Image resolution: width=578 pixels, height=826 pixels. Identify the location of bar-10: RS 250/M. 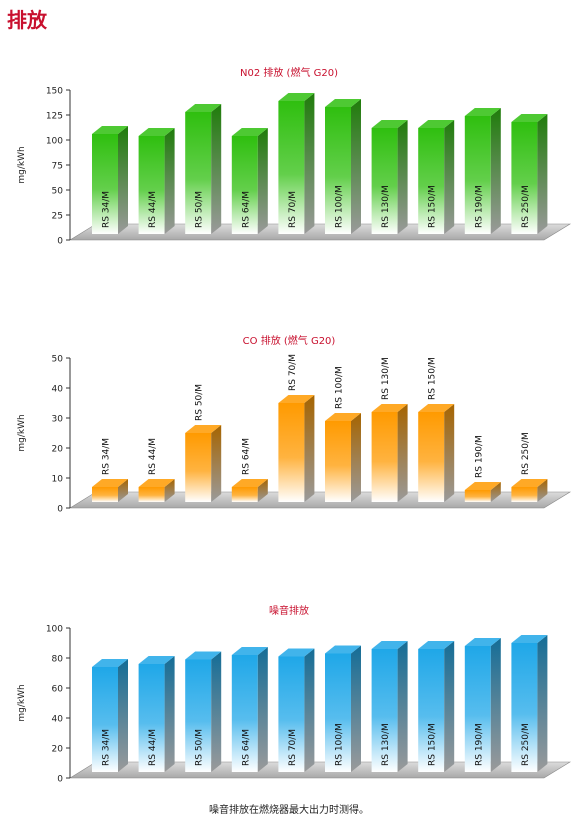
(529, 174).